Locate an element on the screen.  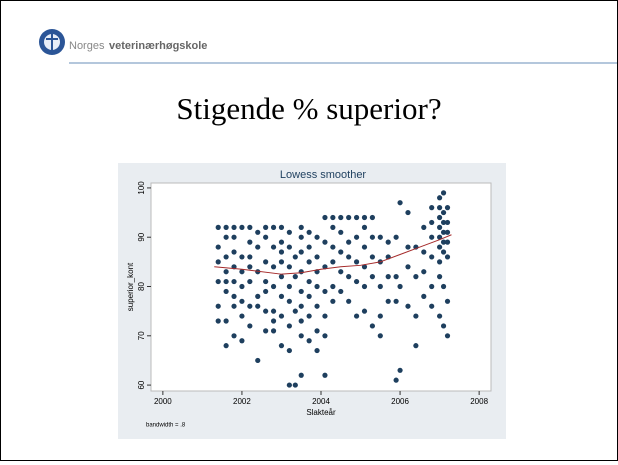
org-prefix: Norges is located at coordinates (87, 46).